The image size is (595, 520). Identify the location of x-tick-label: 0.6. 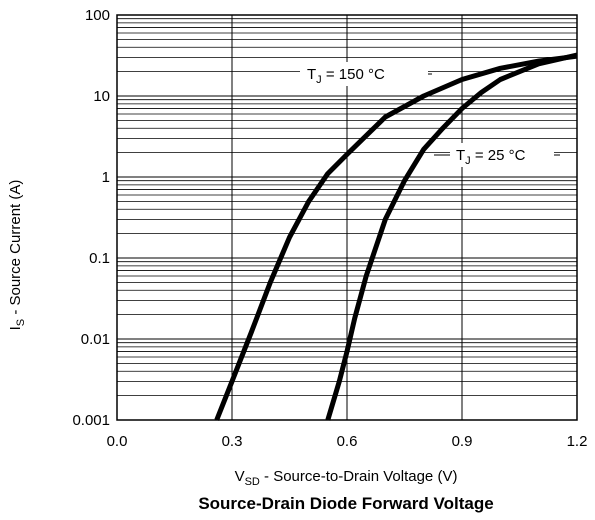
(347, 441).